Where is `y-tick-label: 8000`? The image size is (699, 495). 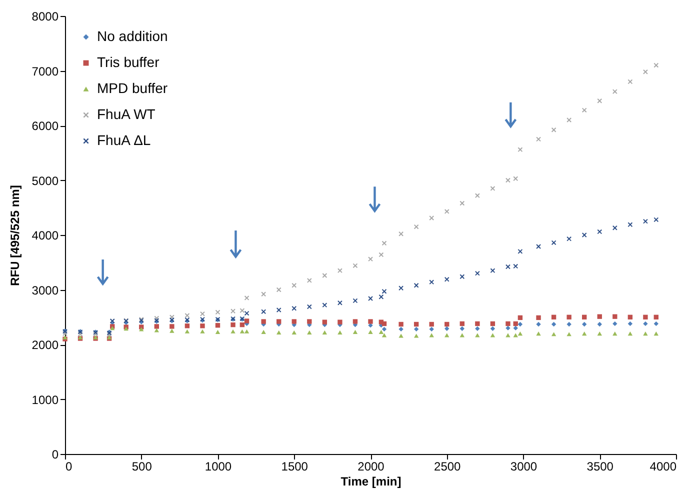
y-tick-label: 8000 is located at coordinates (45, 17).